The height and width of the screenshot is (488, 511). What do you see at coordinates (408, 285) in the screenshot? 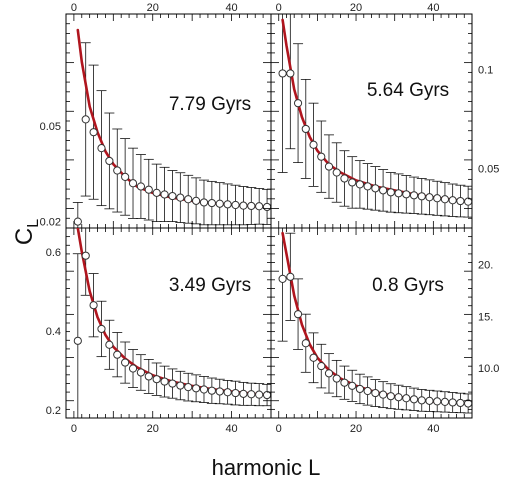
I see `panel-title: 0.8 Gyrs` at bounding box center [408, 285].